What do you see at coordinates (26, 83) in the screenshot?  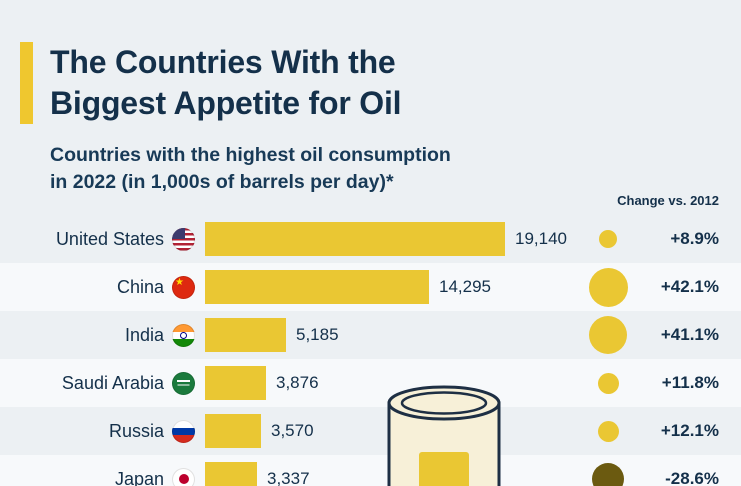 I see `title-accent-bar` at bounding box center [26, 83].